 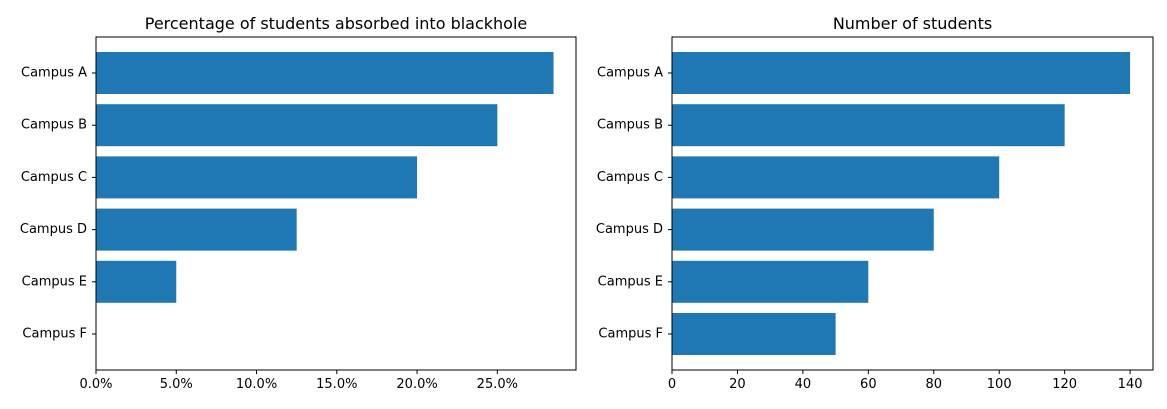 What do you see at coordinates (1130, 384) in the screenshot?
I see `x-tick-label: 140` at bounding box center [1130, 384].